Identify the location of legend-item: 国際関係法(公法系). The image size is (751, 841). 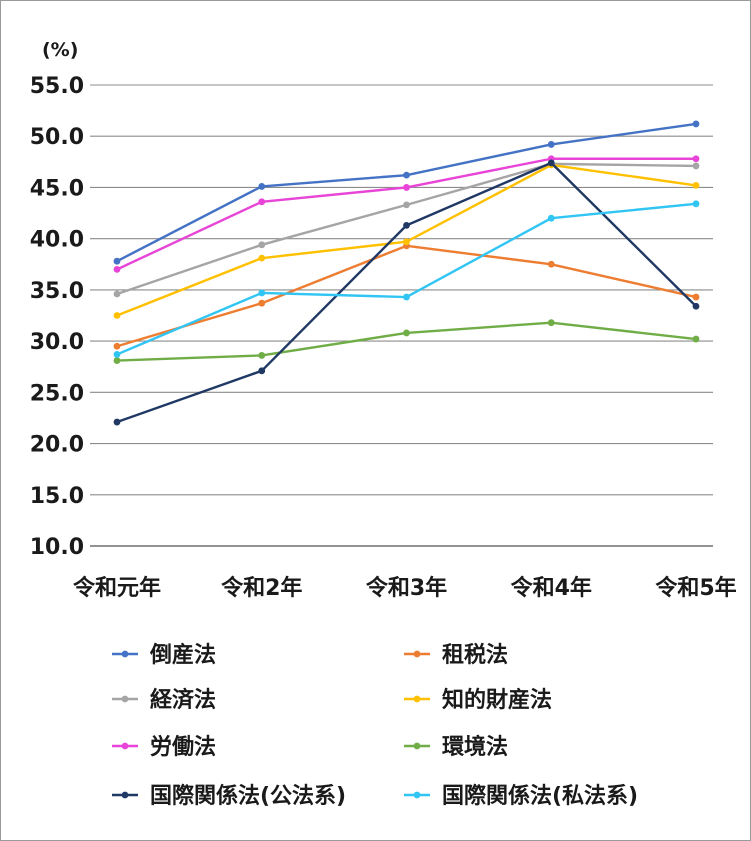
(229, 796).